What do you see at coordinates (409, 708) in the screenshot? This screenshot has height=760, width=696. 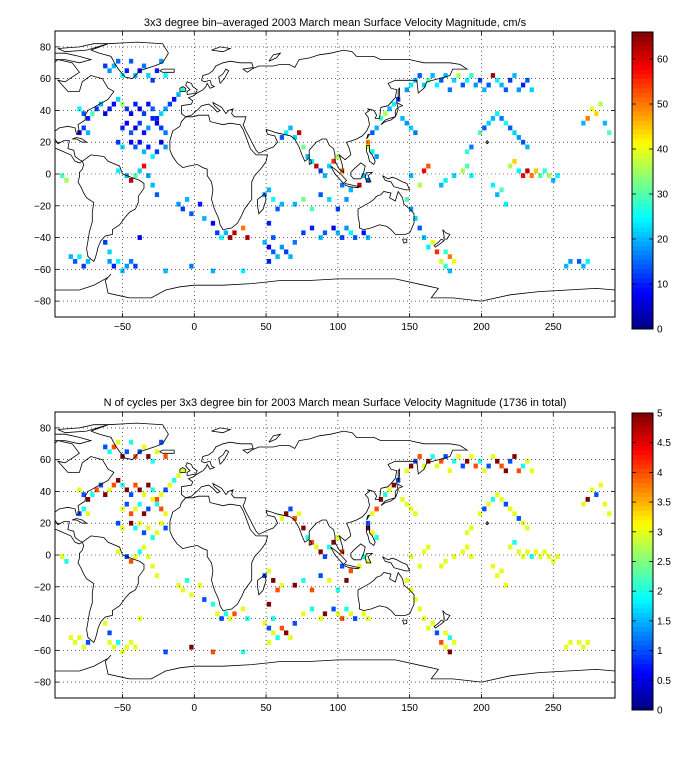 I see `x-tick-label: 150` at bounding box center [409, 708].